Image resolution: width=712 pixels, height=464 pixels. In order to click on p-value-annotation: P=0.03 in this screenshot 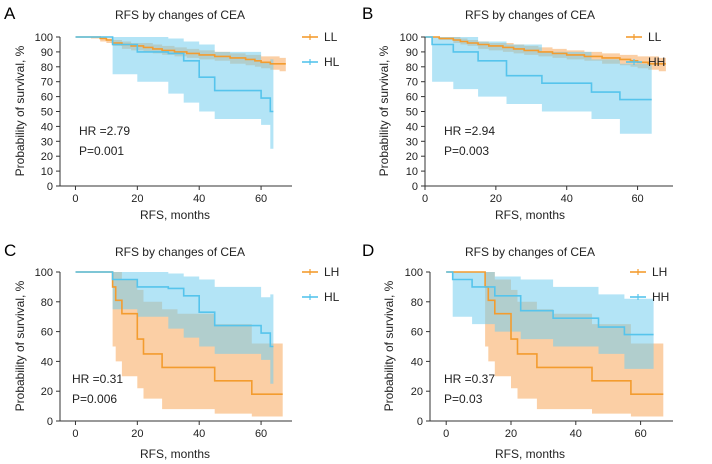, I will do `click(463, 399)`.